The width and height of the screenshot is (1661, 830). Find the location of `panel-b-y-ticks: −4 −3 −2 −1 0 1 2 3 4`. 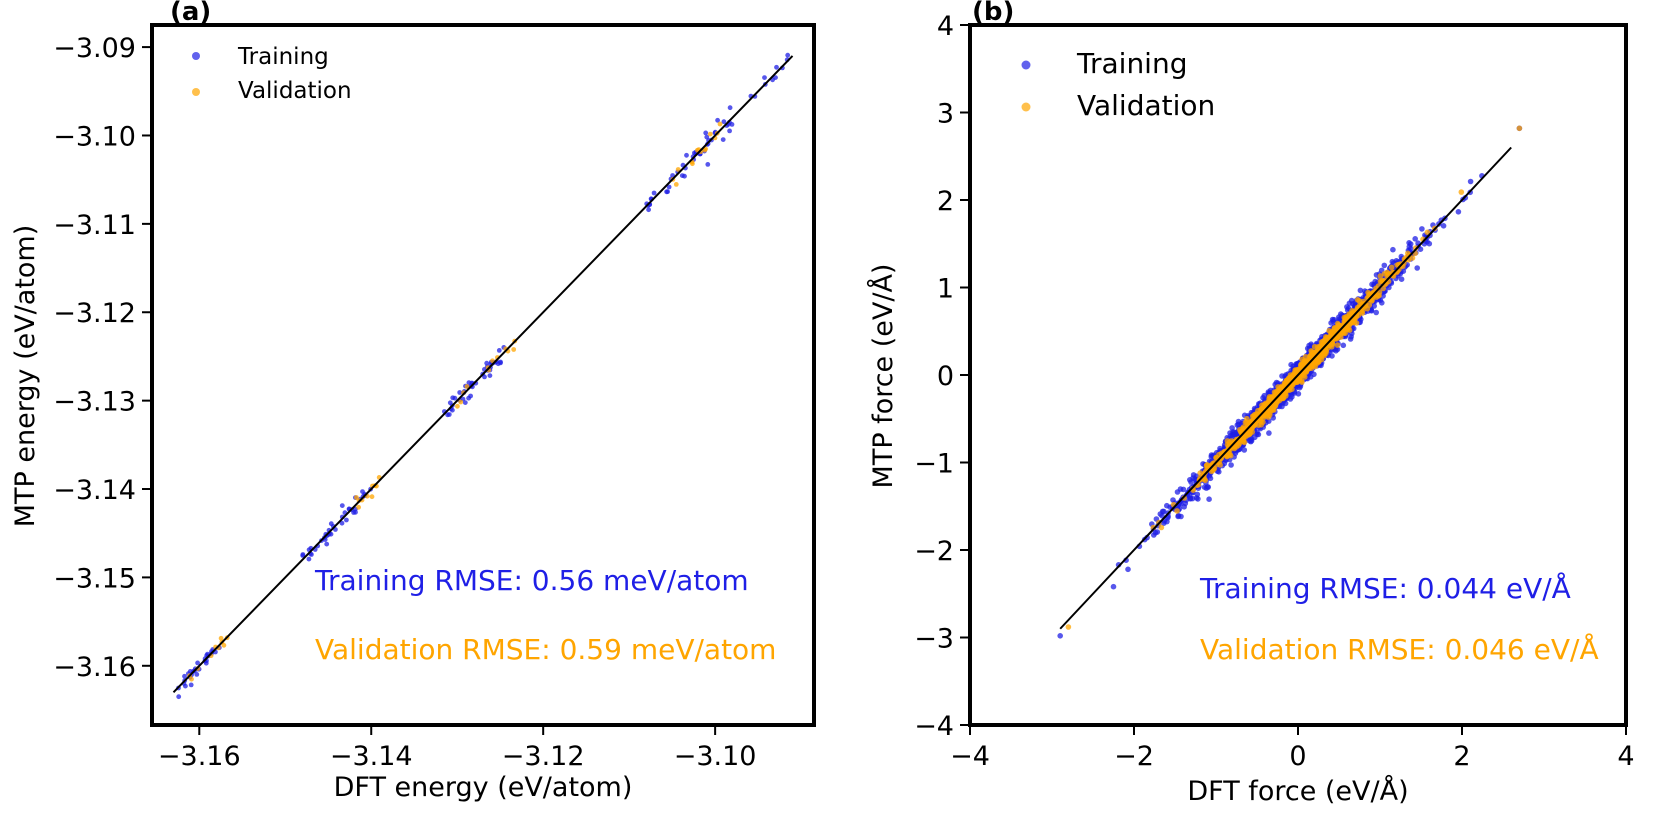

panel-b-y-ticks: −4 −3 −2 −1 0 1 2 3 4 is located at coordinates (942, 376).